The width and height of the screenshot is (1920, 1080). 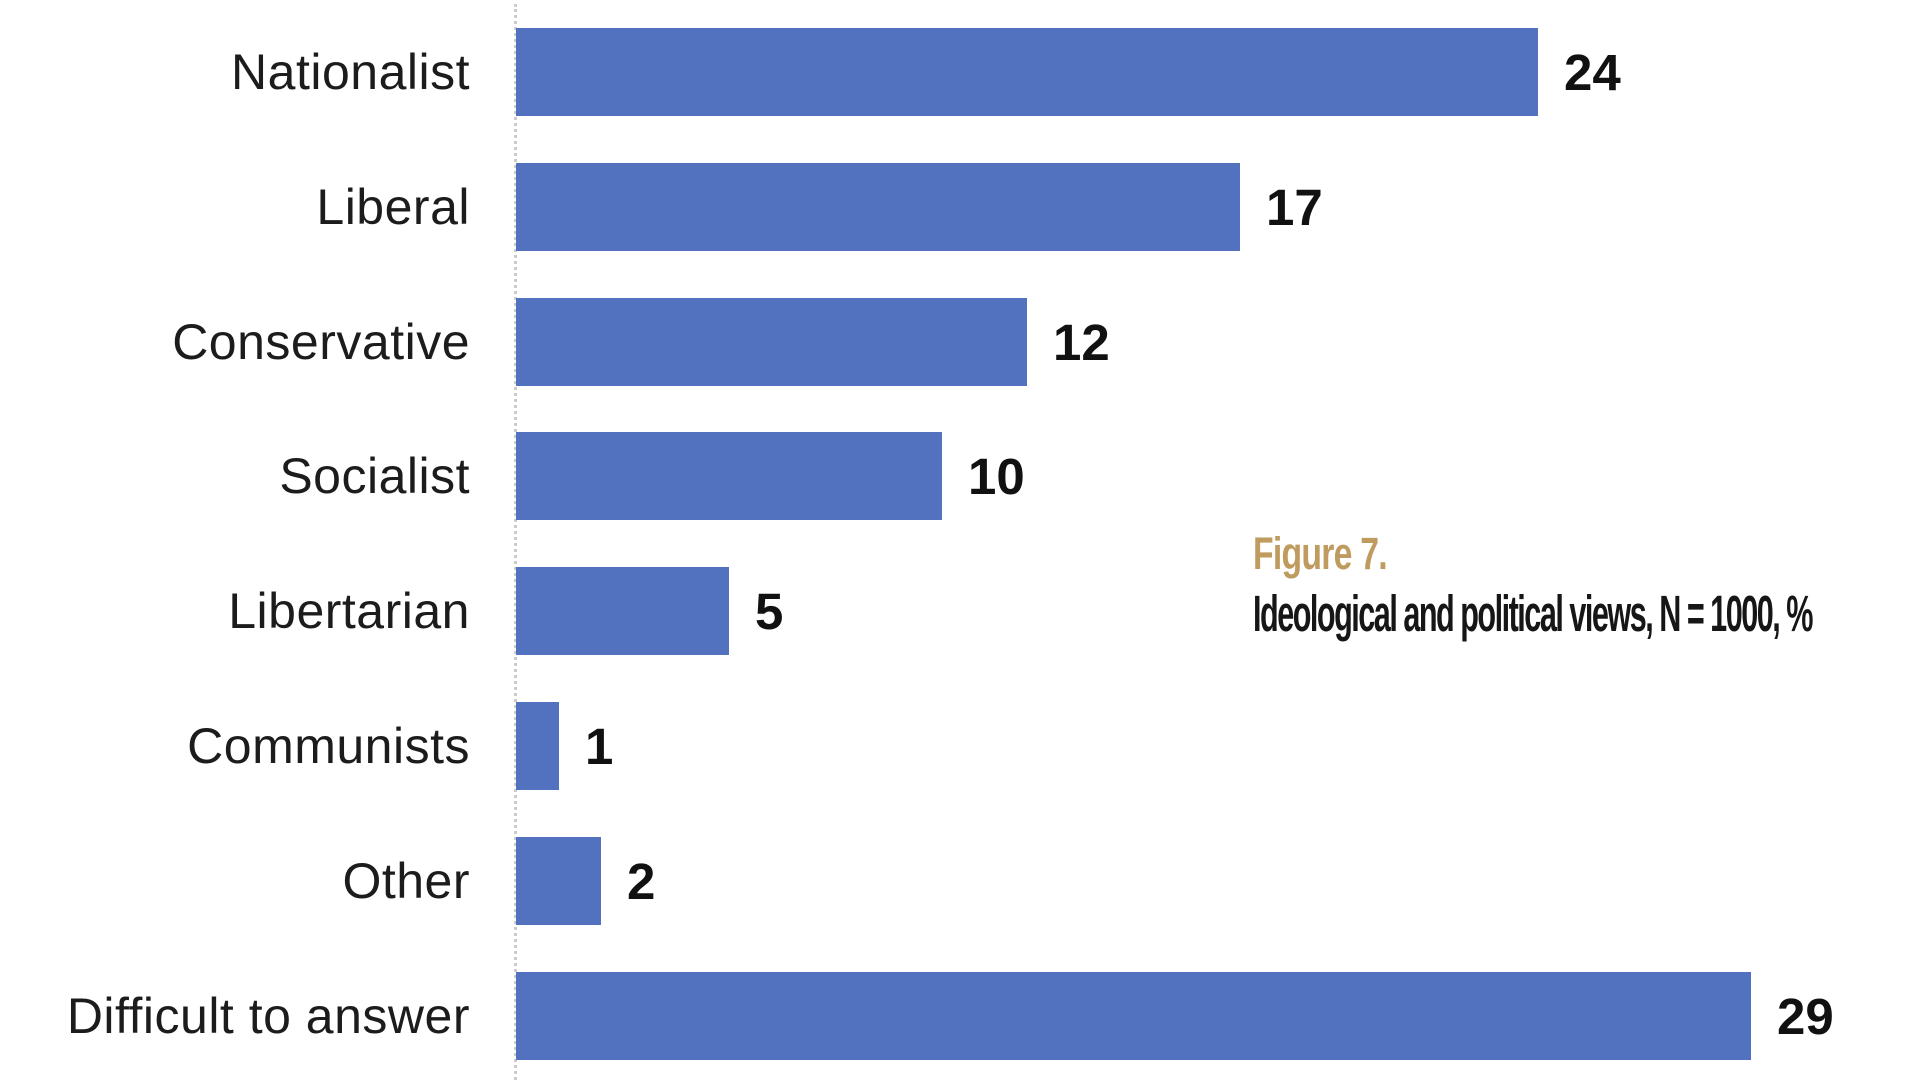 What do you see at coordinates (641, 881) in the screenshot?
I see `value-label: 2` at bounding box center [641, 881].